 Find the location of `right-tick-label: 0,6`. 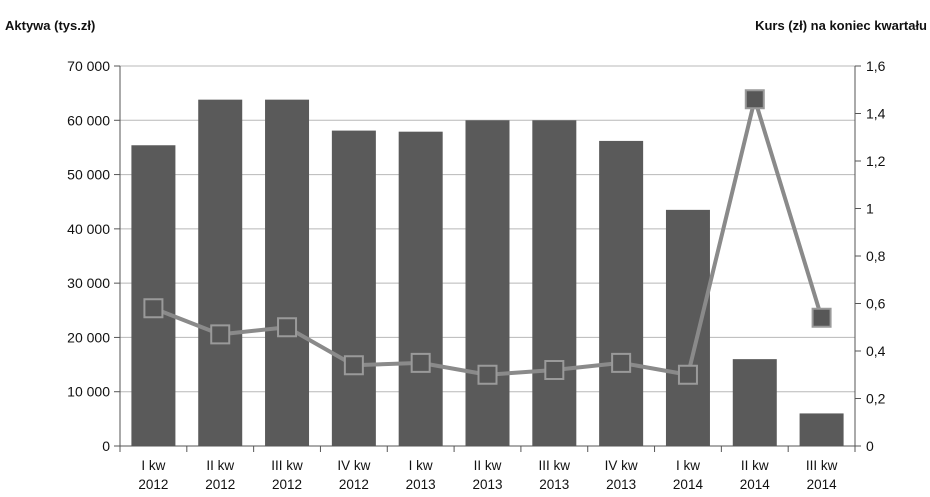

right-tick-label: 0,6 is located at coordinates (876, 304).